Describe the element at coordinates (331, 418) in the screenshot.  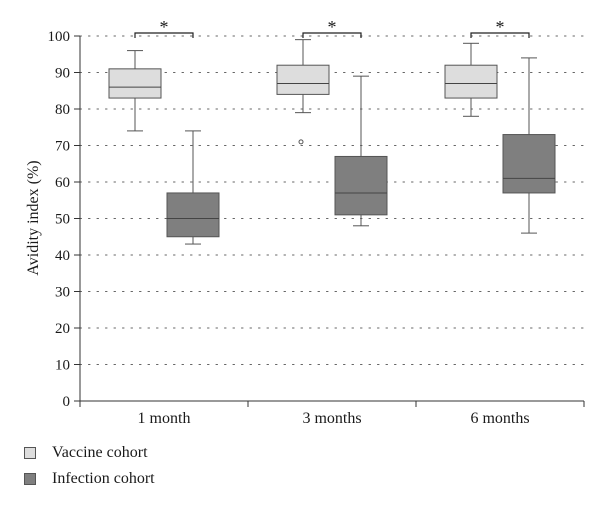
I see `x-tick-label-1: 3 months` at that location.